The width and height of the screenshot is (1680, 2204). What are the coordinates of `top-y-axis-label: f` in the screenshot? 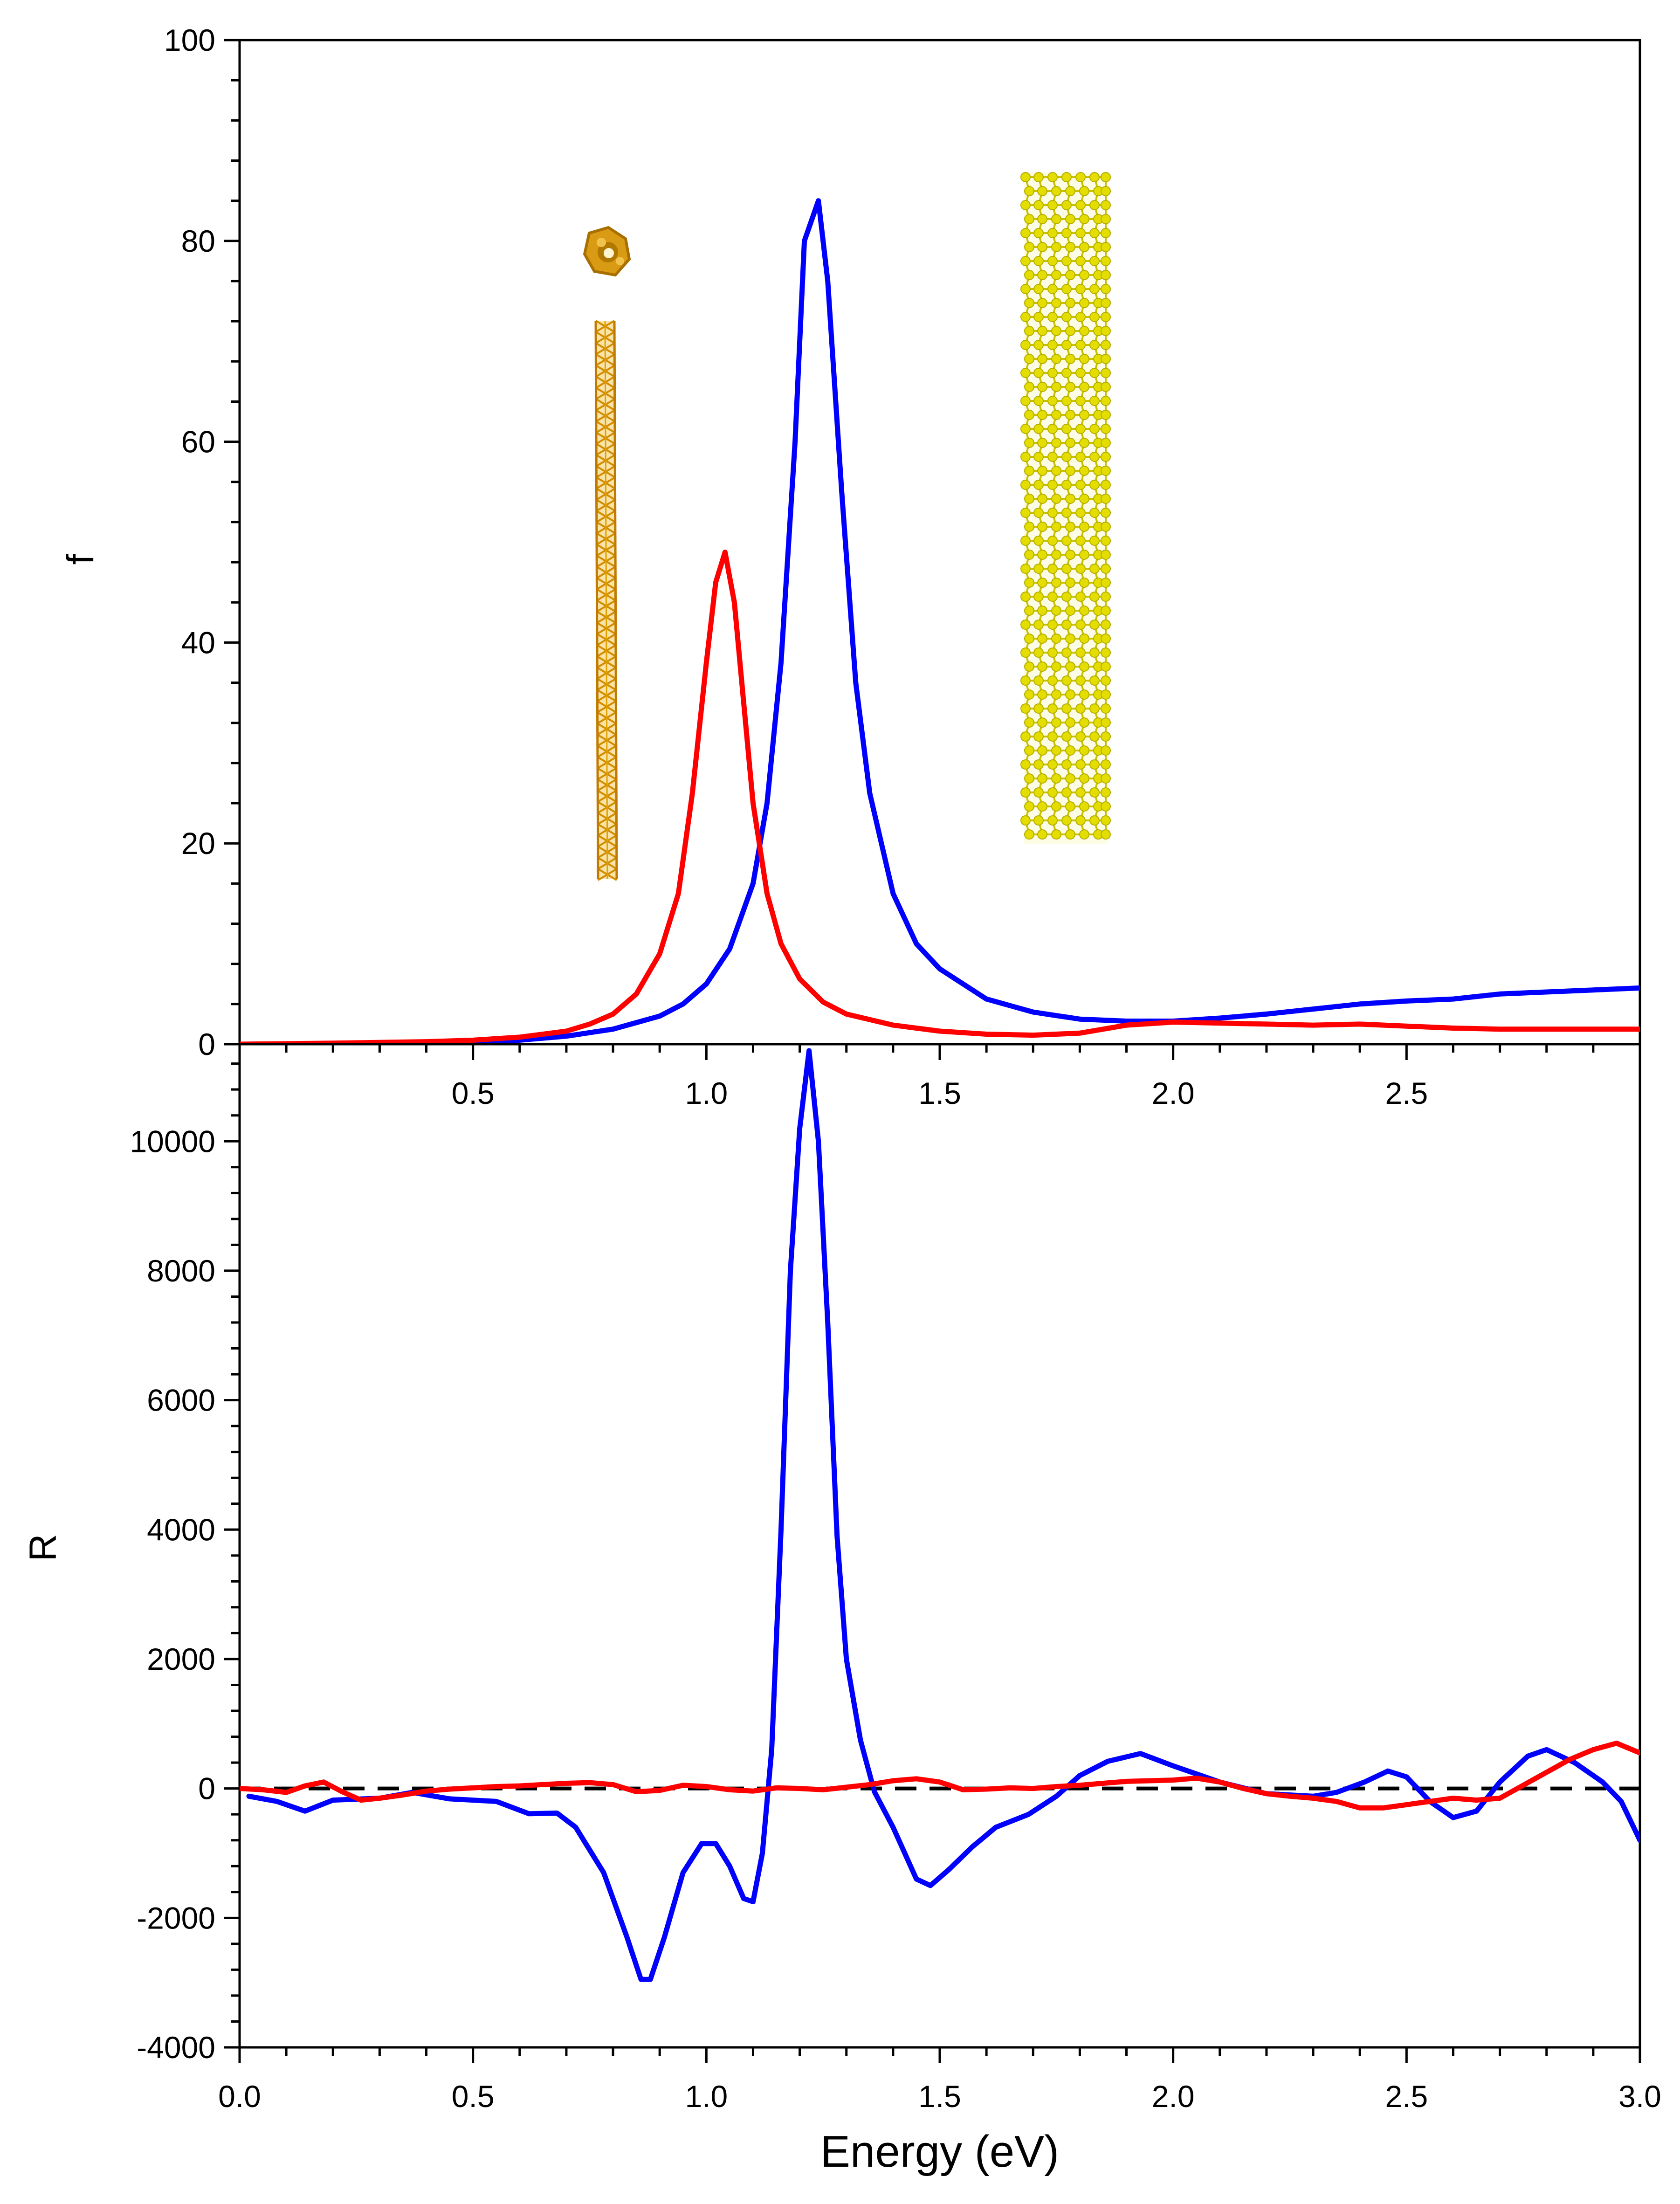 It's located at (80, 559).